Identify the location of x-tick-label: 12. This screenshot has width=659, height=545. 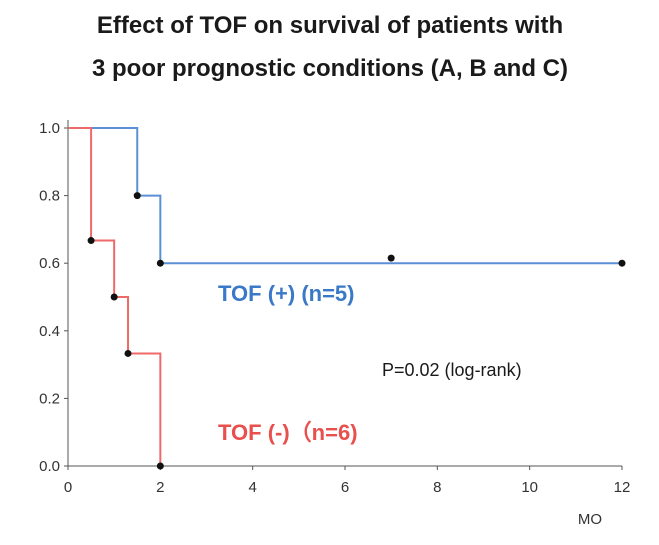
(622, 487).